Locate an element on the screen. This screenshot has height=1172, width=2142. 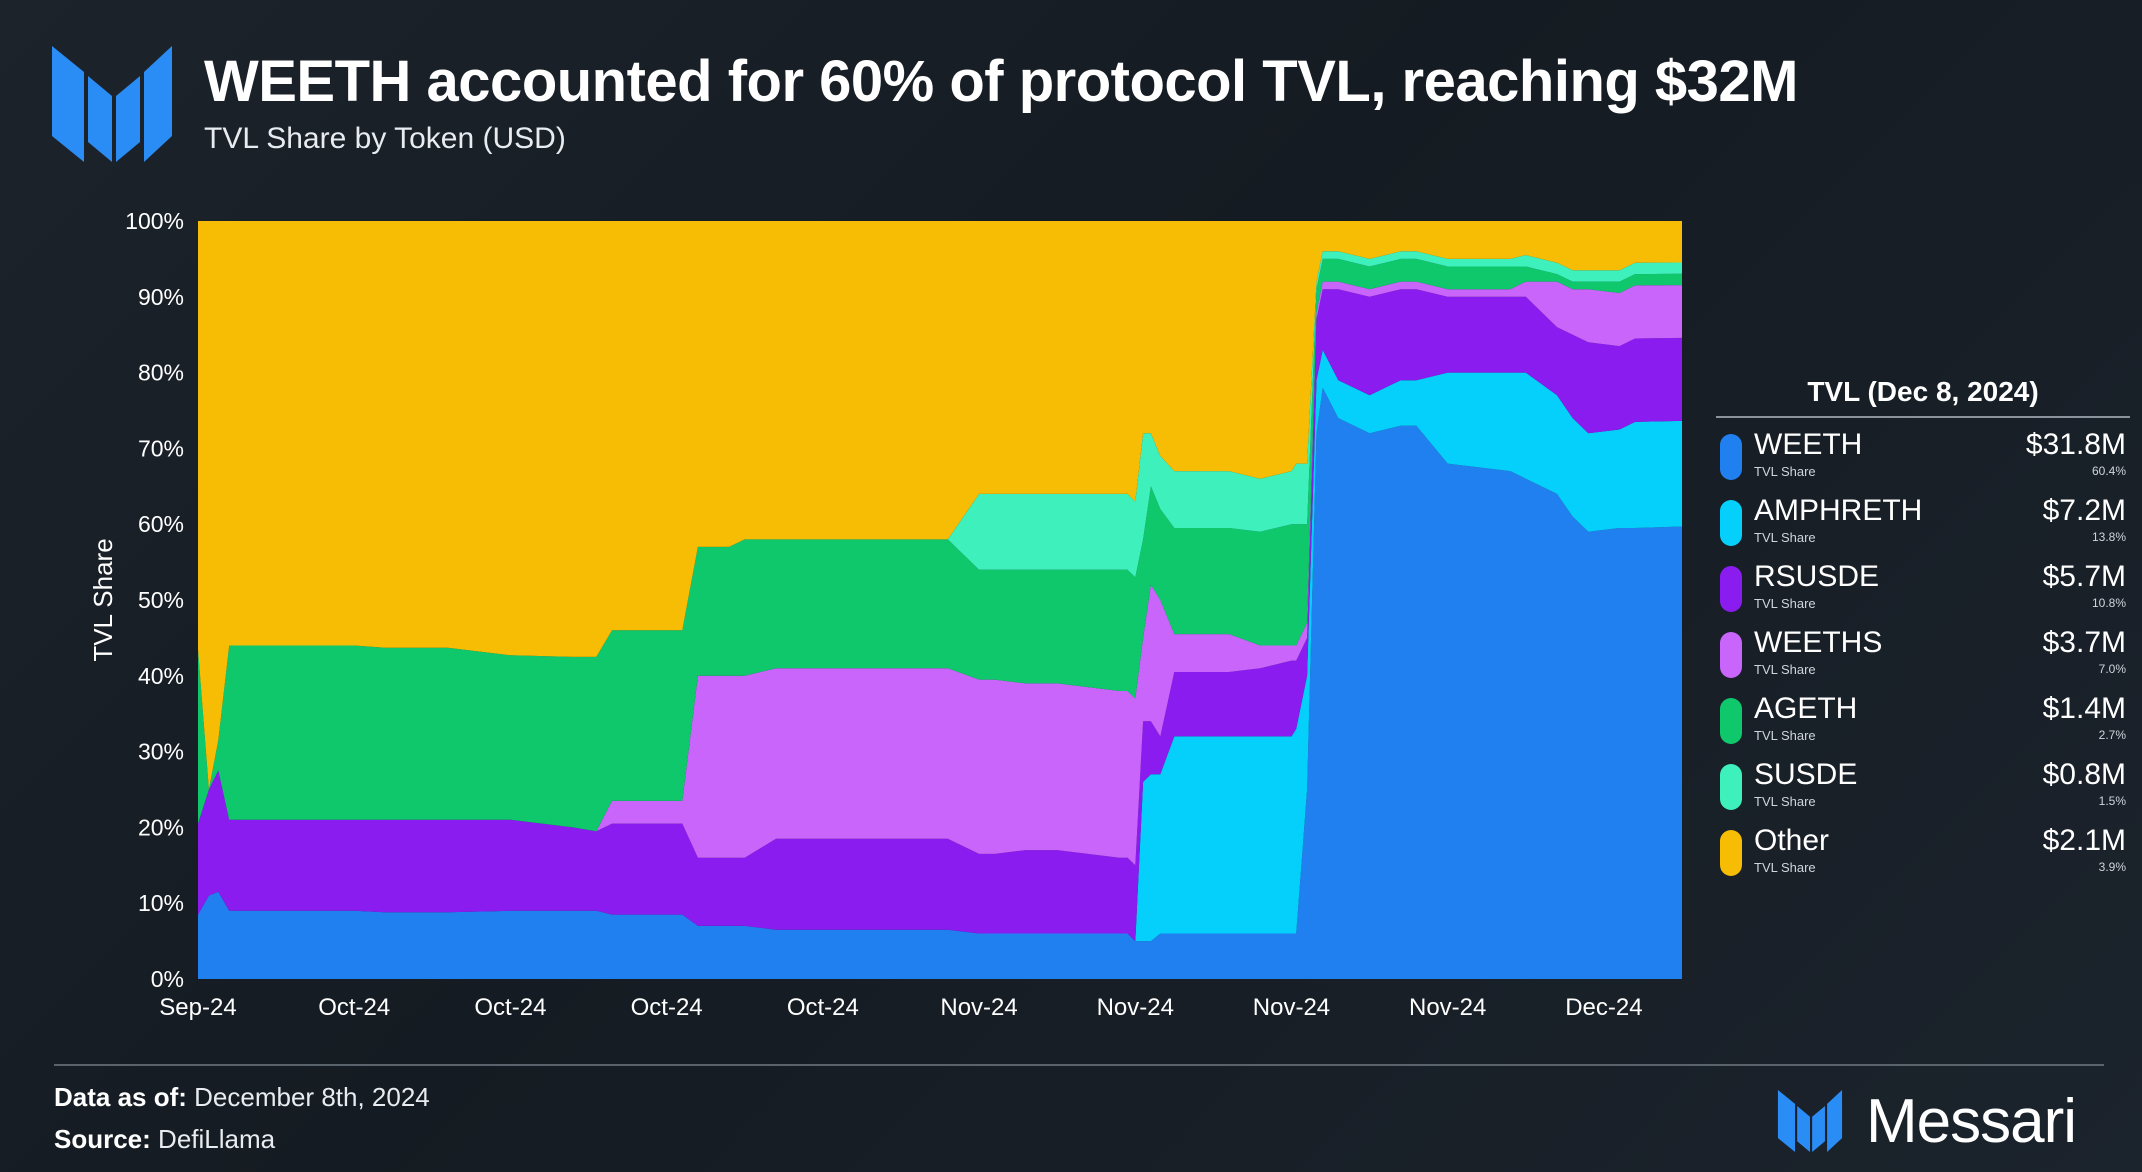
legend-title: TVL (Dec 8, 2024) is located at coordinates (1923, 397).